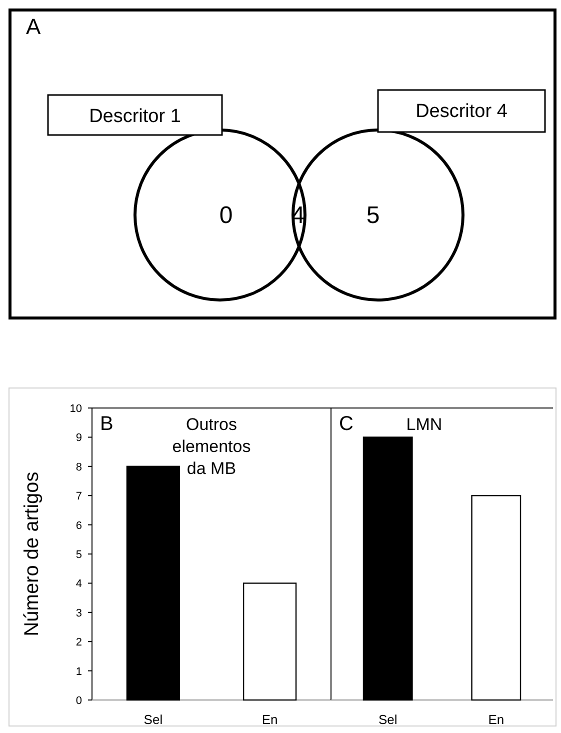  Describe the element at coordinates (79, 467) in the screenshot. I see `y-tick-label: 8` at that location.